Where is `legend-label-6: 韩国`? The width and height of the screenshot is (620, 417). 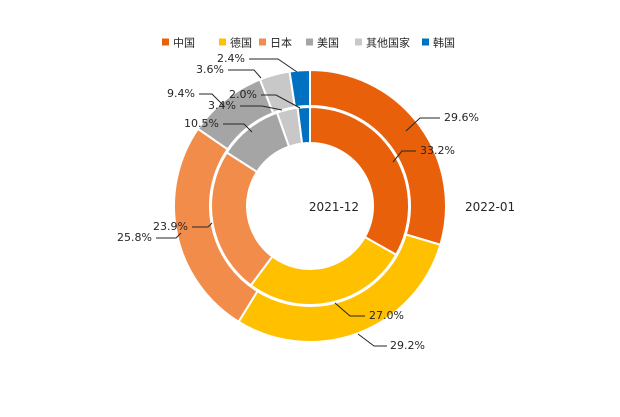 legend-label-6: 韩国 is located at coordinates (444, 43).